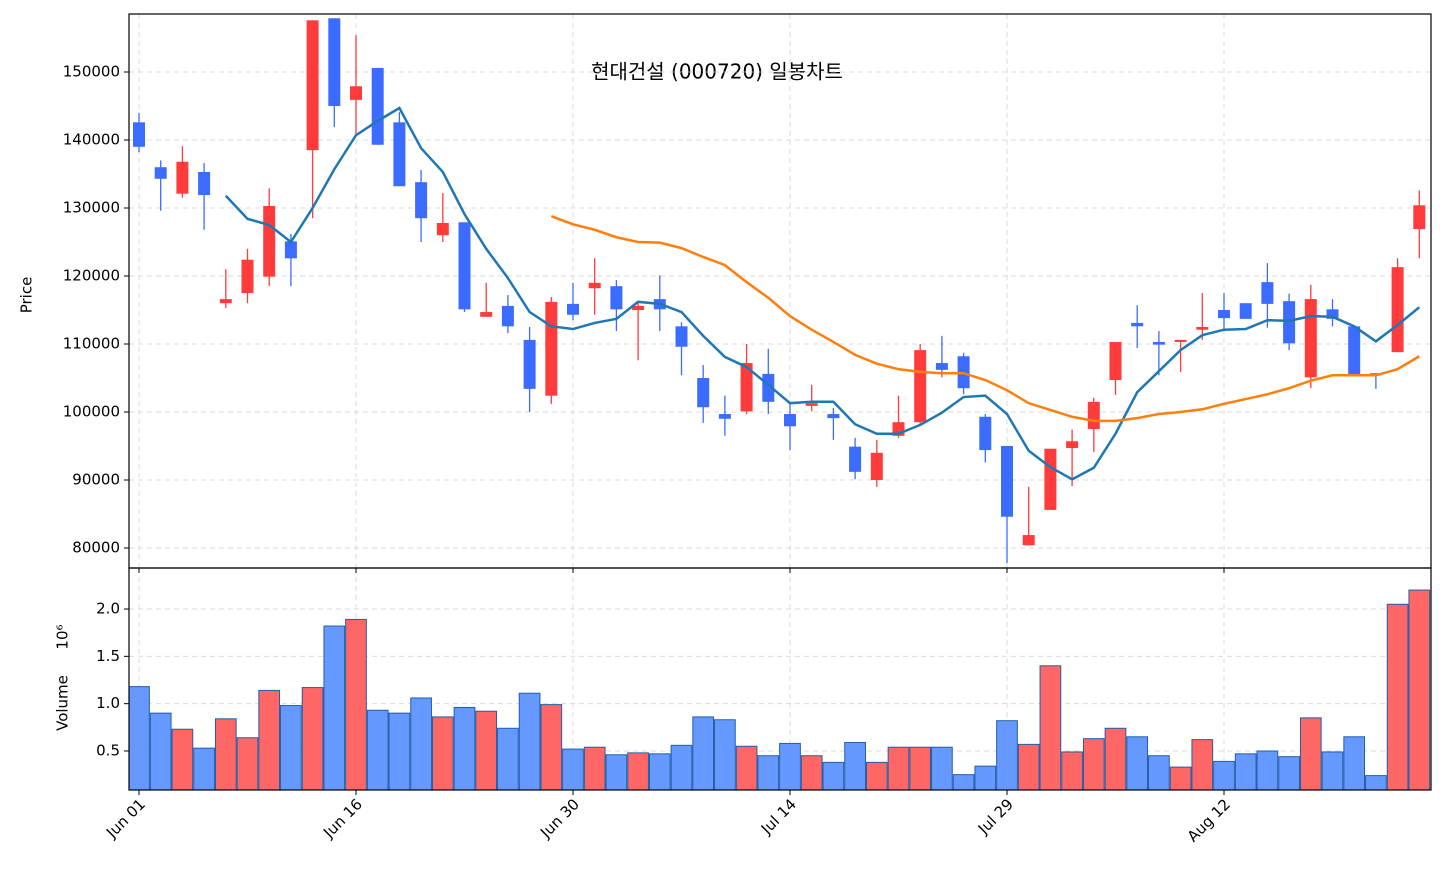 This screenshot has width=1446, height=882. I want to click on y-tick-label: 1.5, so click(108, 656).